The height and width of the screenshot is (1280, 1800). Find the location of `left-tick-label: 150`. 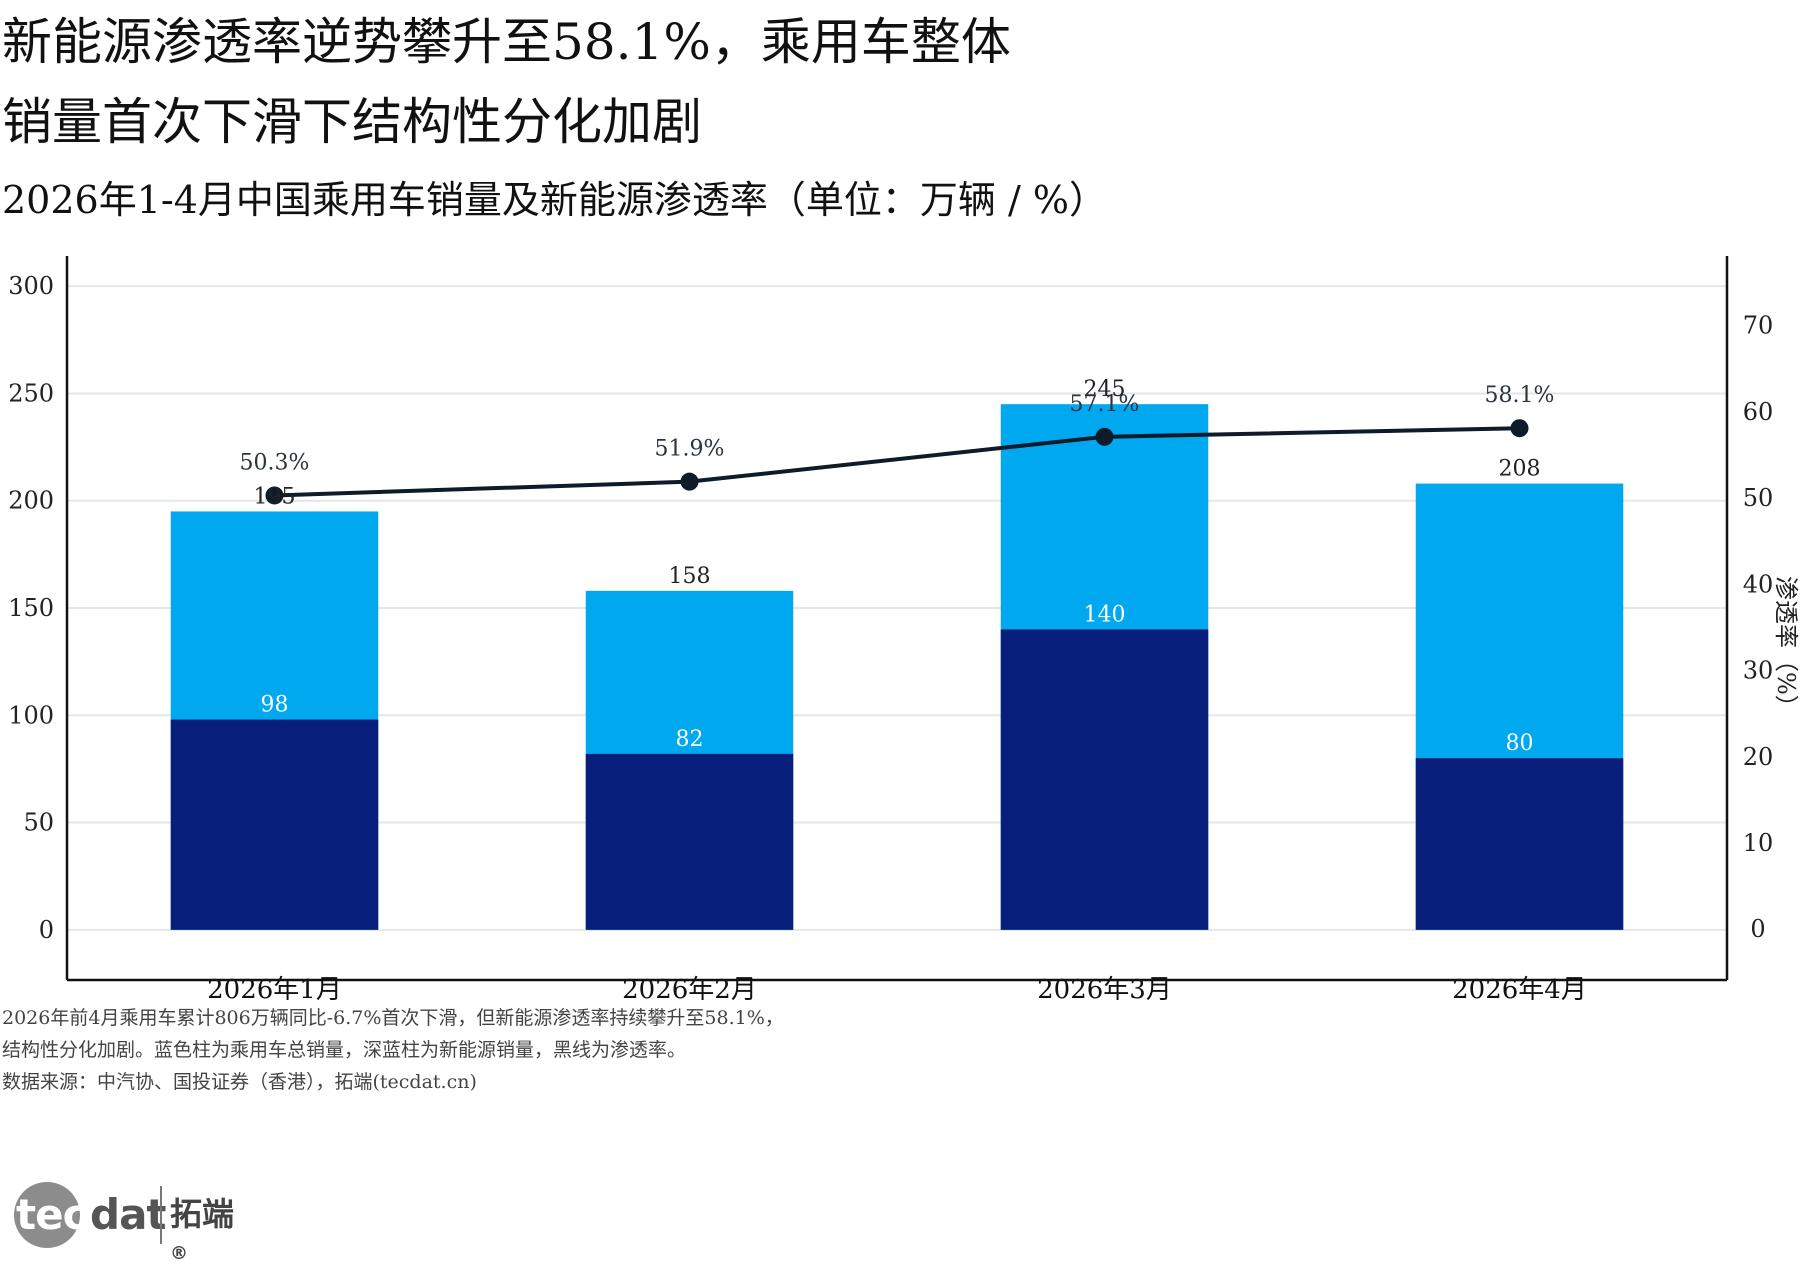

left-tick-label: 150 is located at coordinates (31, 608).